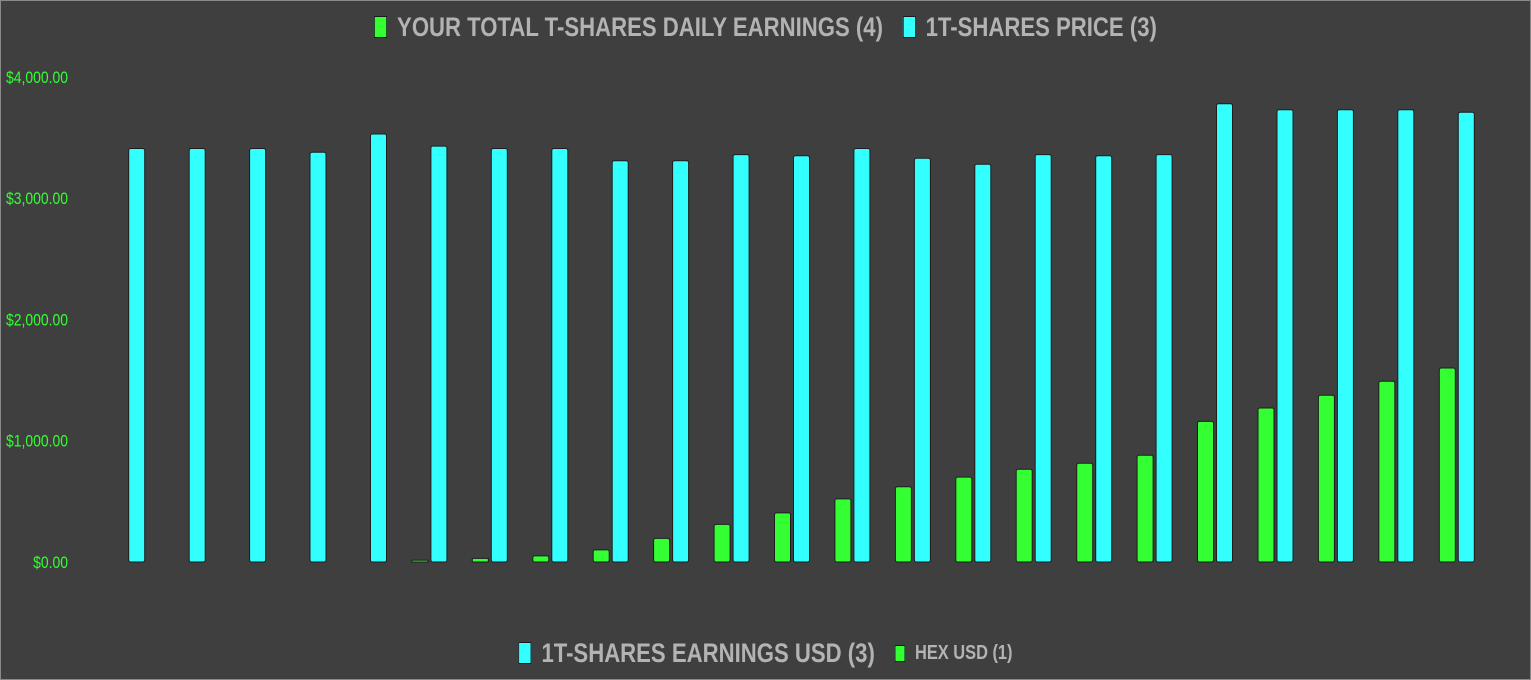 This screenshot has height=680, width=1531. I want to click on y-tick-label-1: $1,000.00, so click(37, 442).